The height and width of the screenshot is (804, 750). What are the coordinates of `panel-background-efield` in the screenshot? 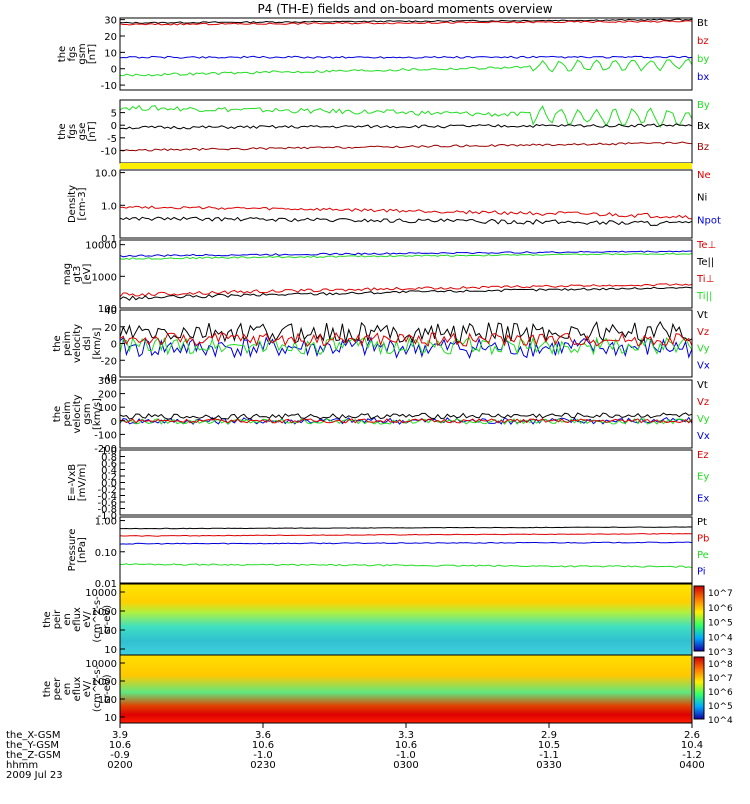 It's located at (406, 482).